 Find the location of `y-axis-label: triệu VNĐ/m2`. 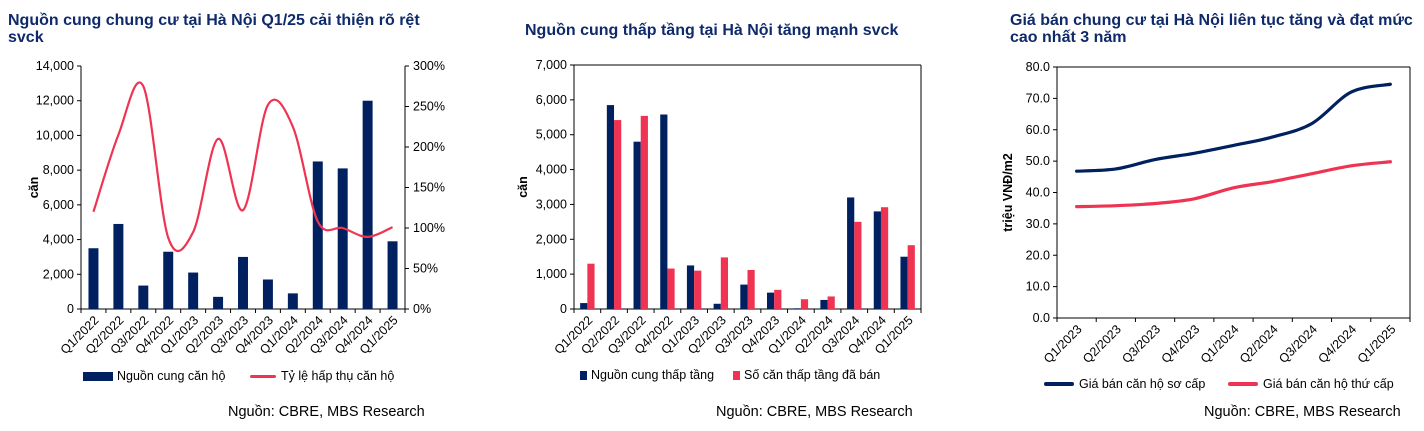

y-axis-label: triệu VNĐ/m2 is located at coordinates (1008, 192).